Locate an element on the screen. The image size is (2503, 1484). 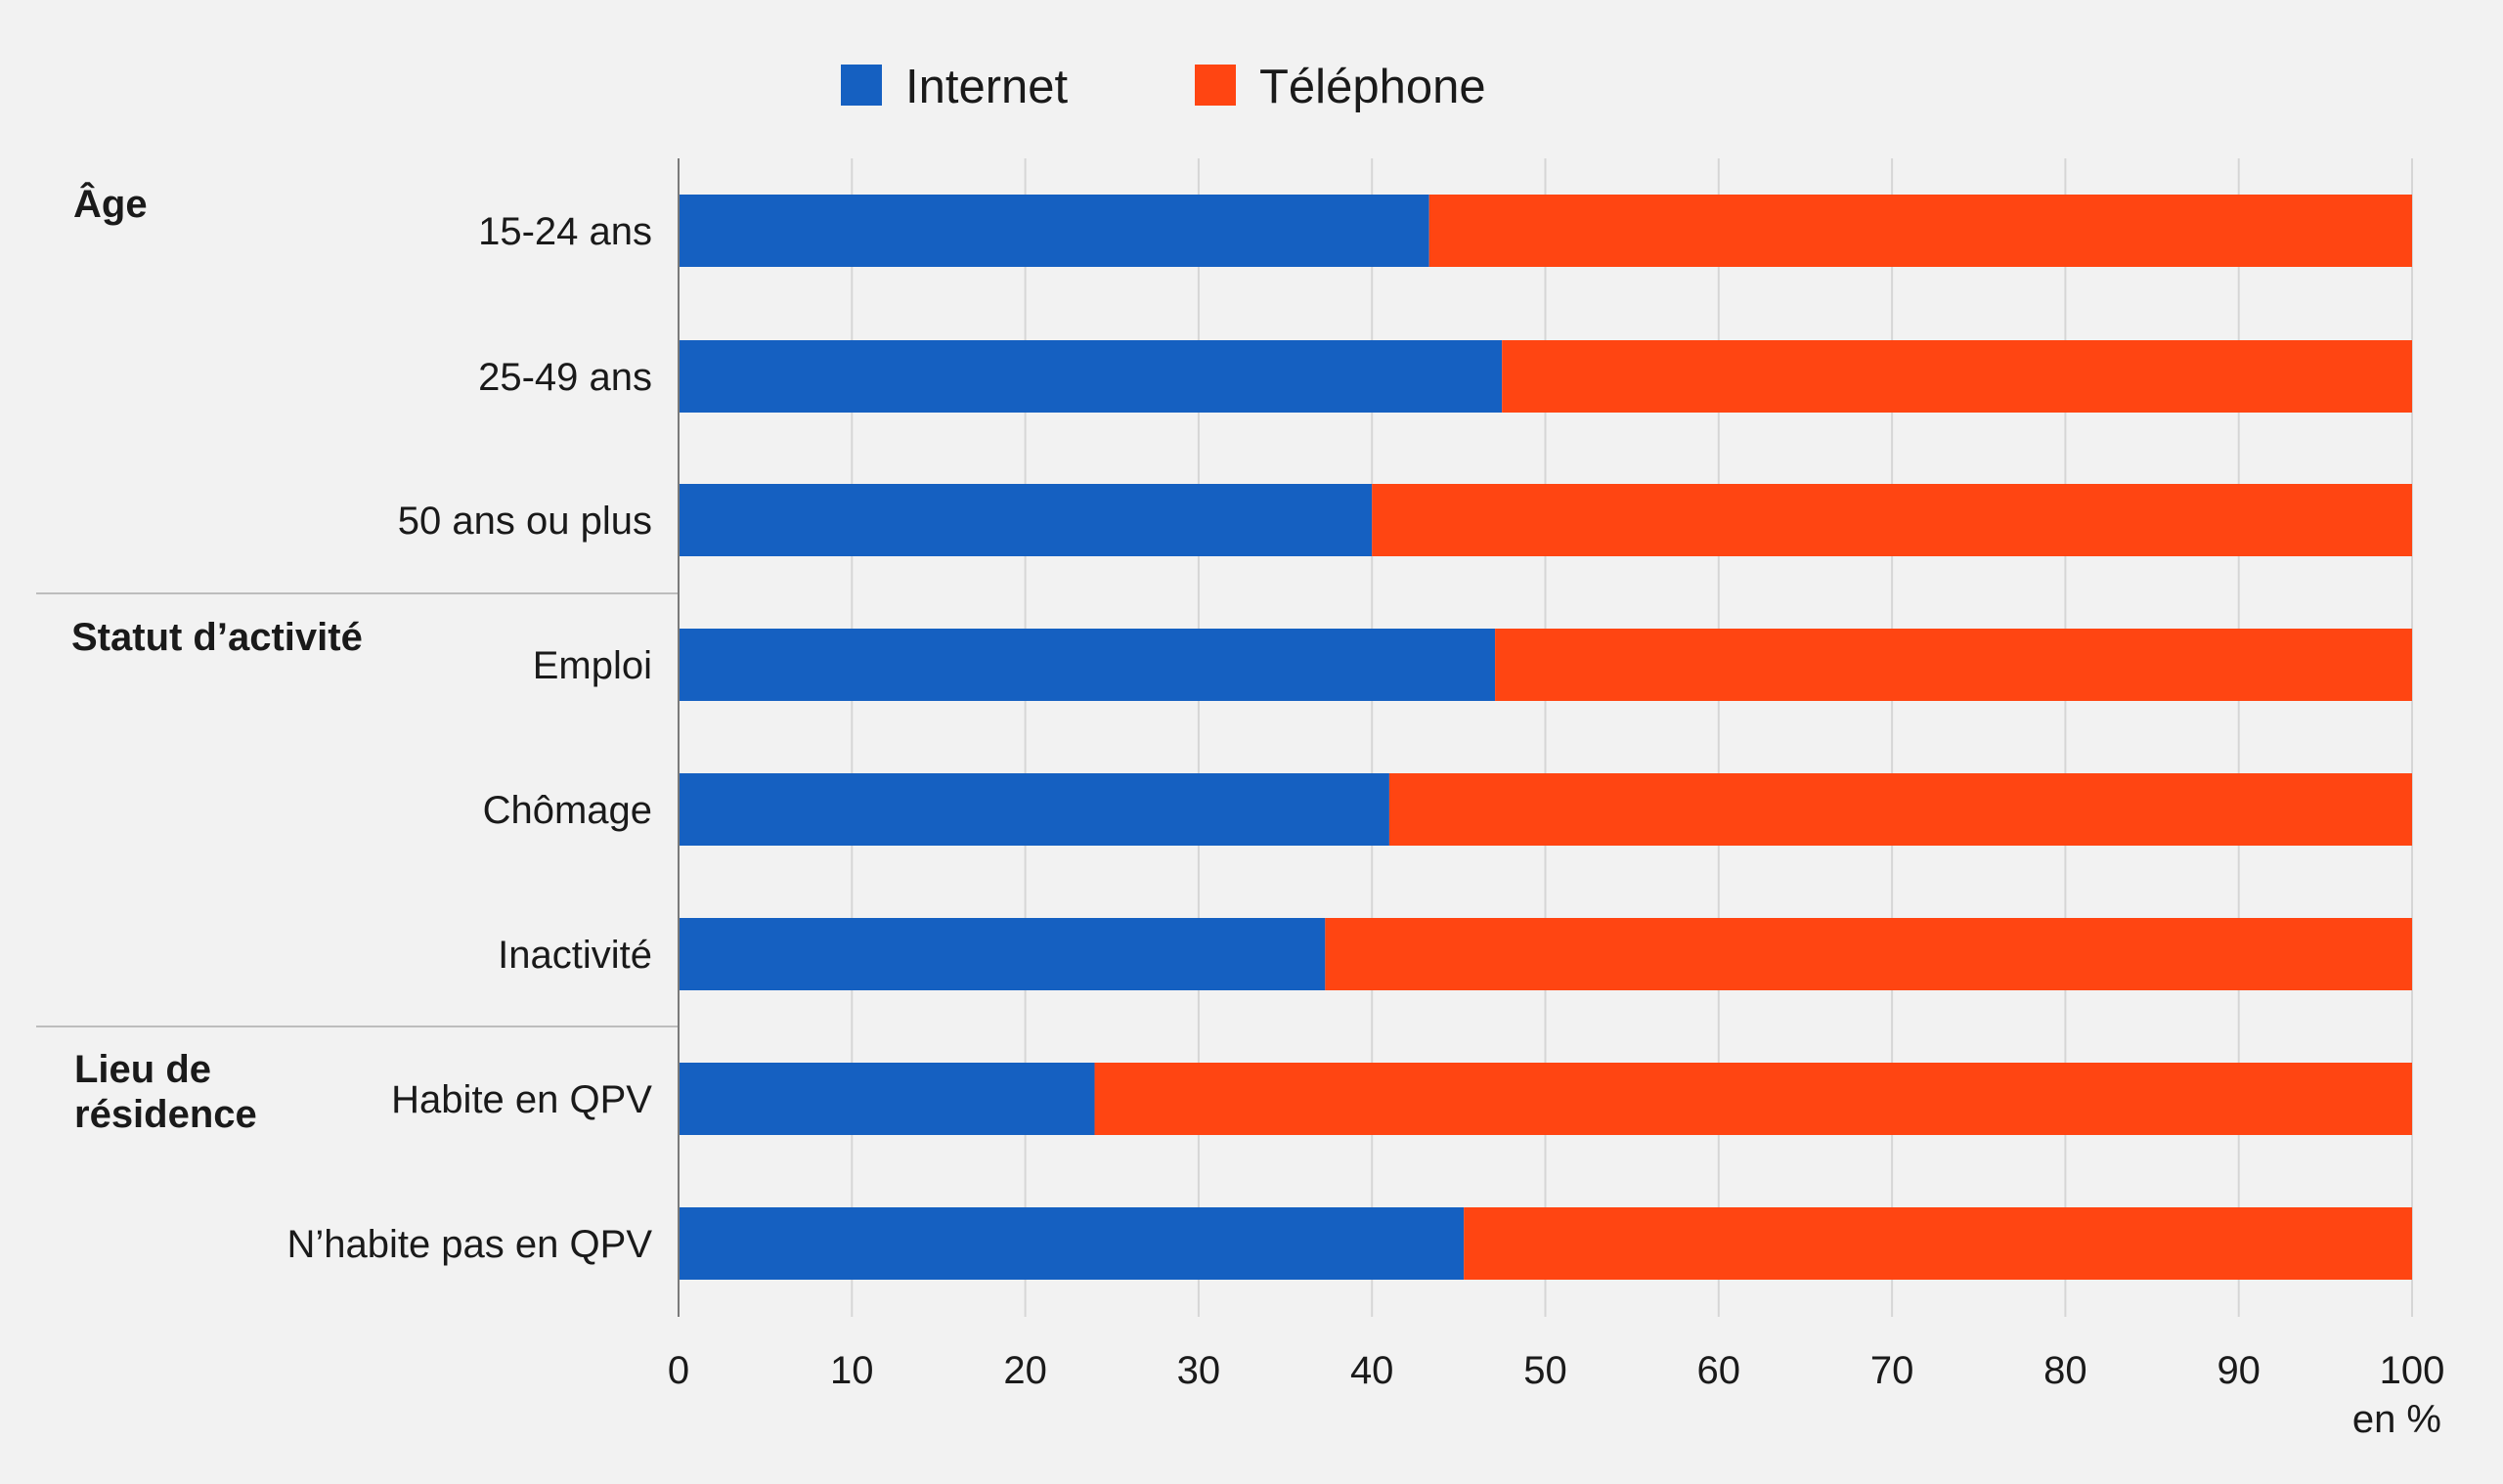
x-tick-label: 70 is located at coordinates (1892, 1370).